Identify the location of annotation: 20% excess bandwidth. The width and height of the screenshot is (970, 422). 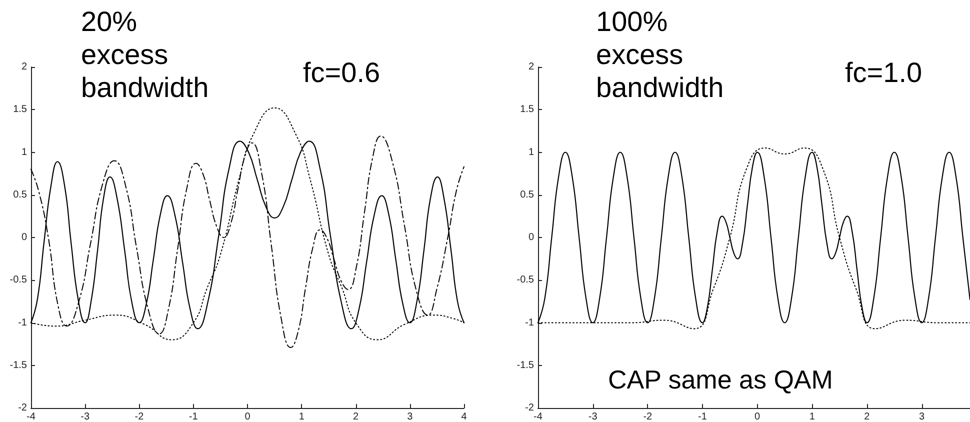
(145, 54).